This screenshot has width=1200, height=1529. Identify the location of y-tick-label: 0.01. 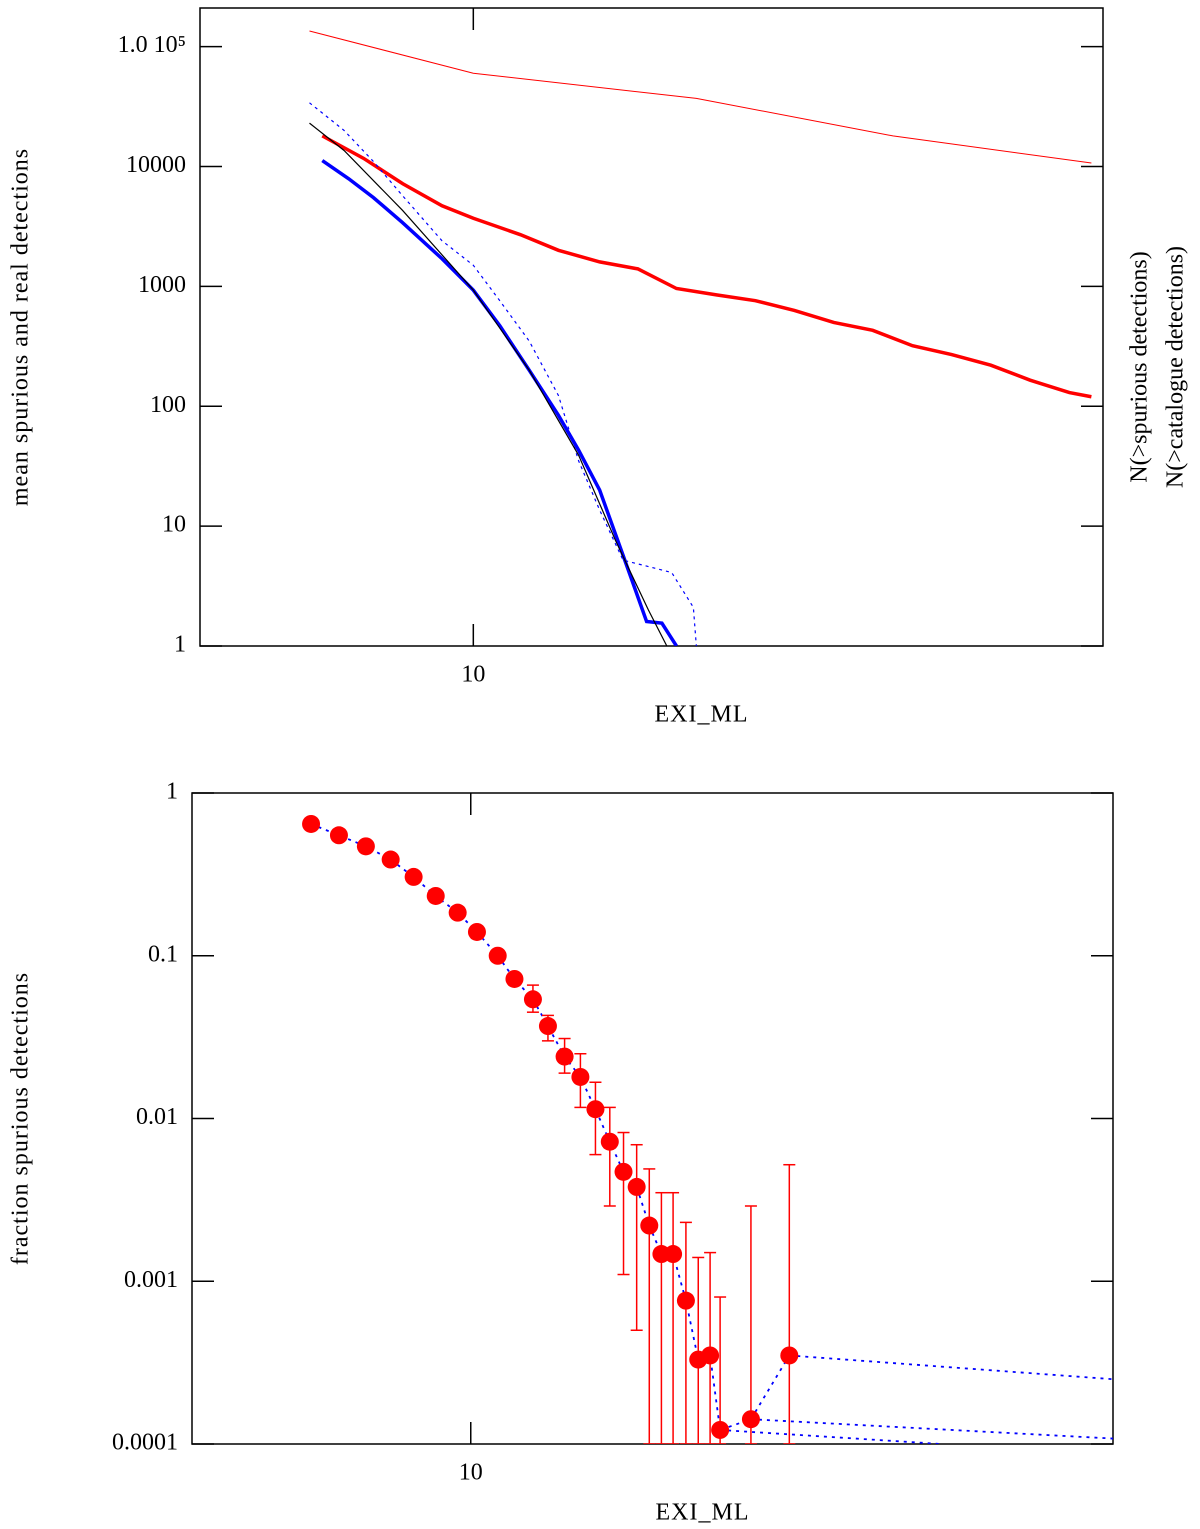
(157, 1117).